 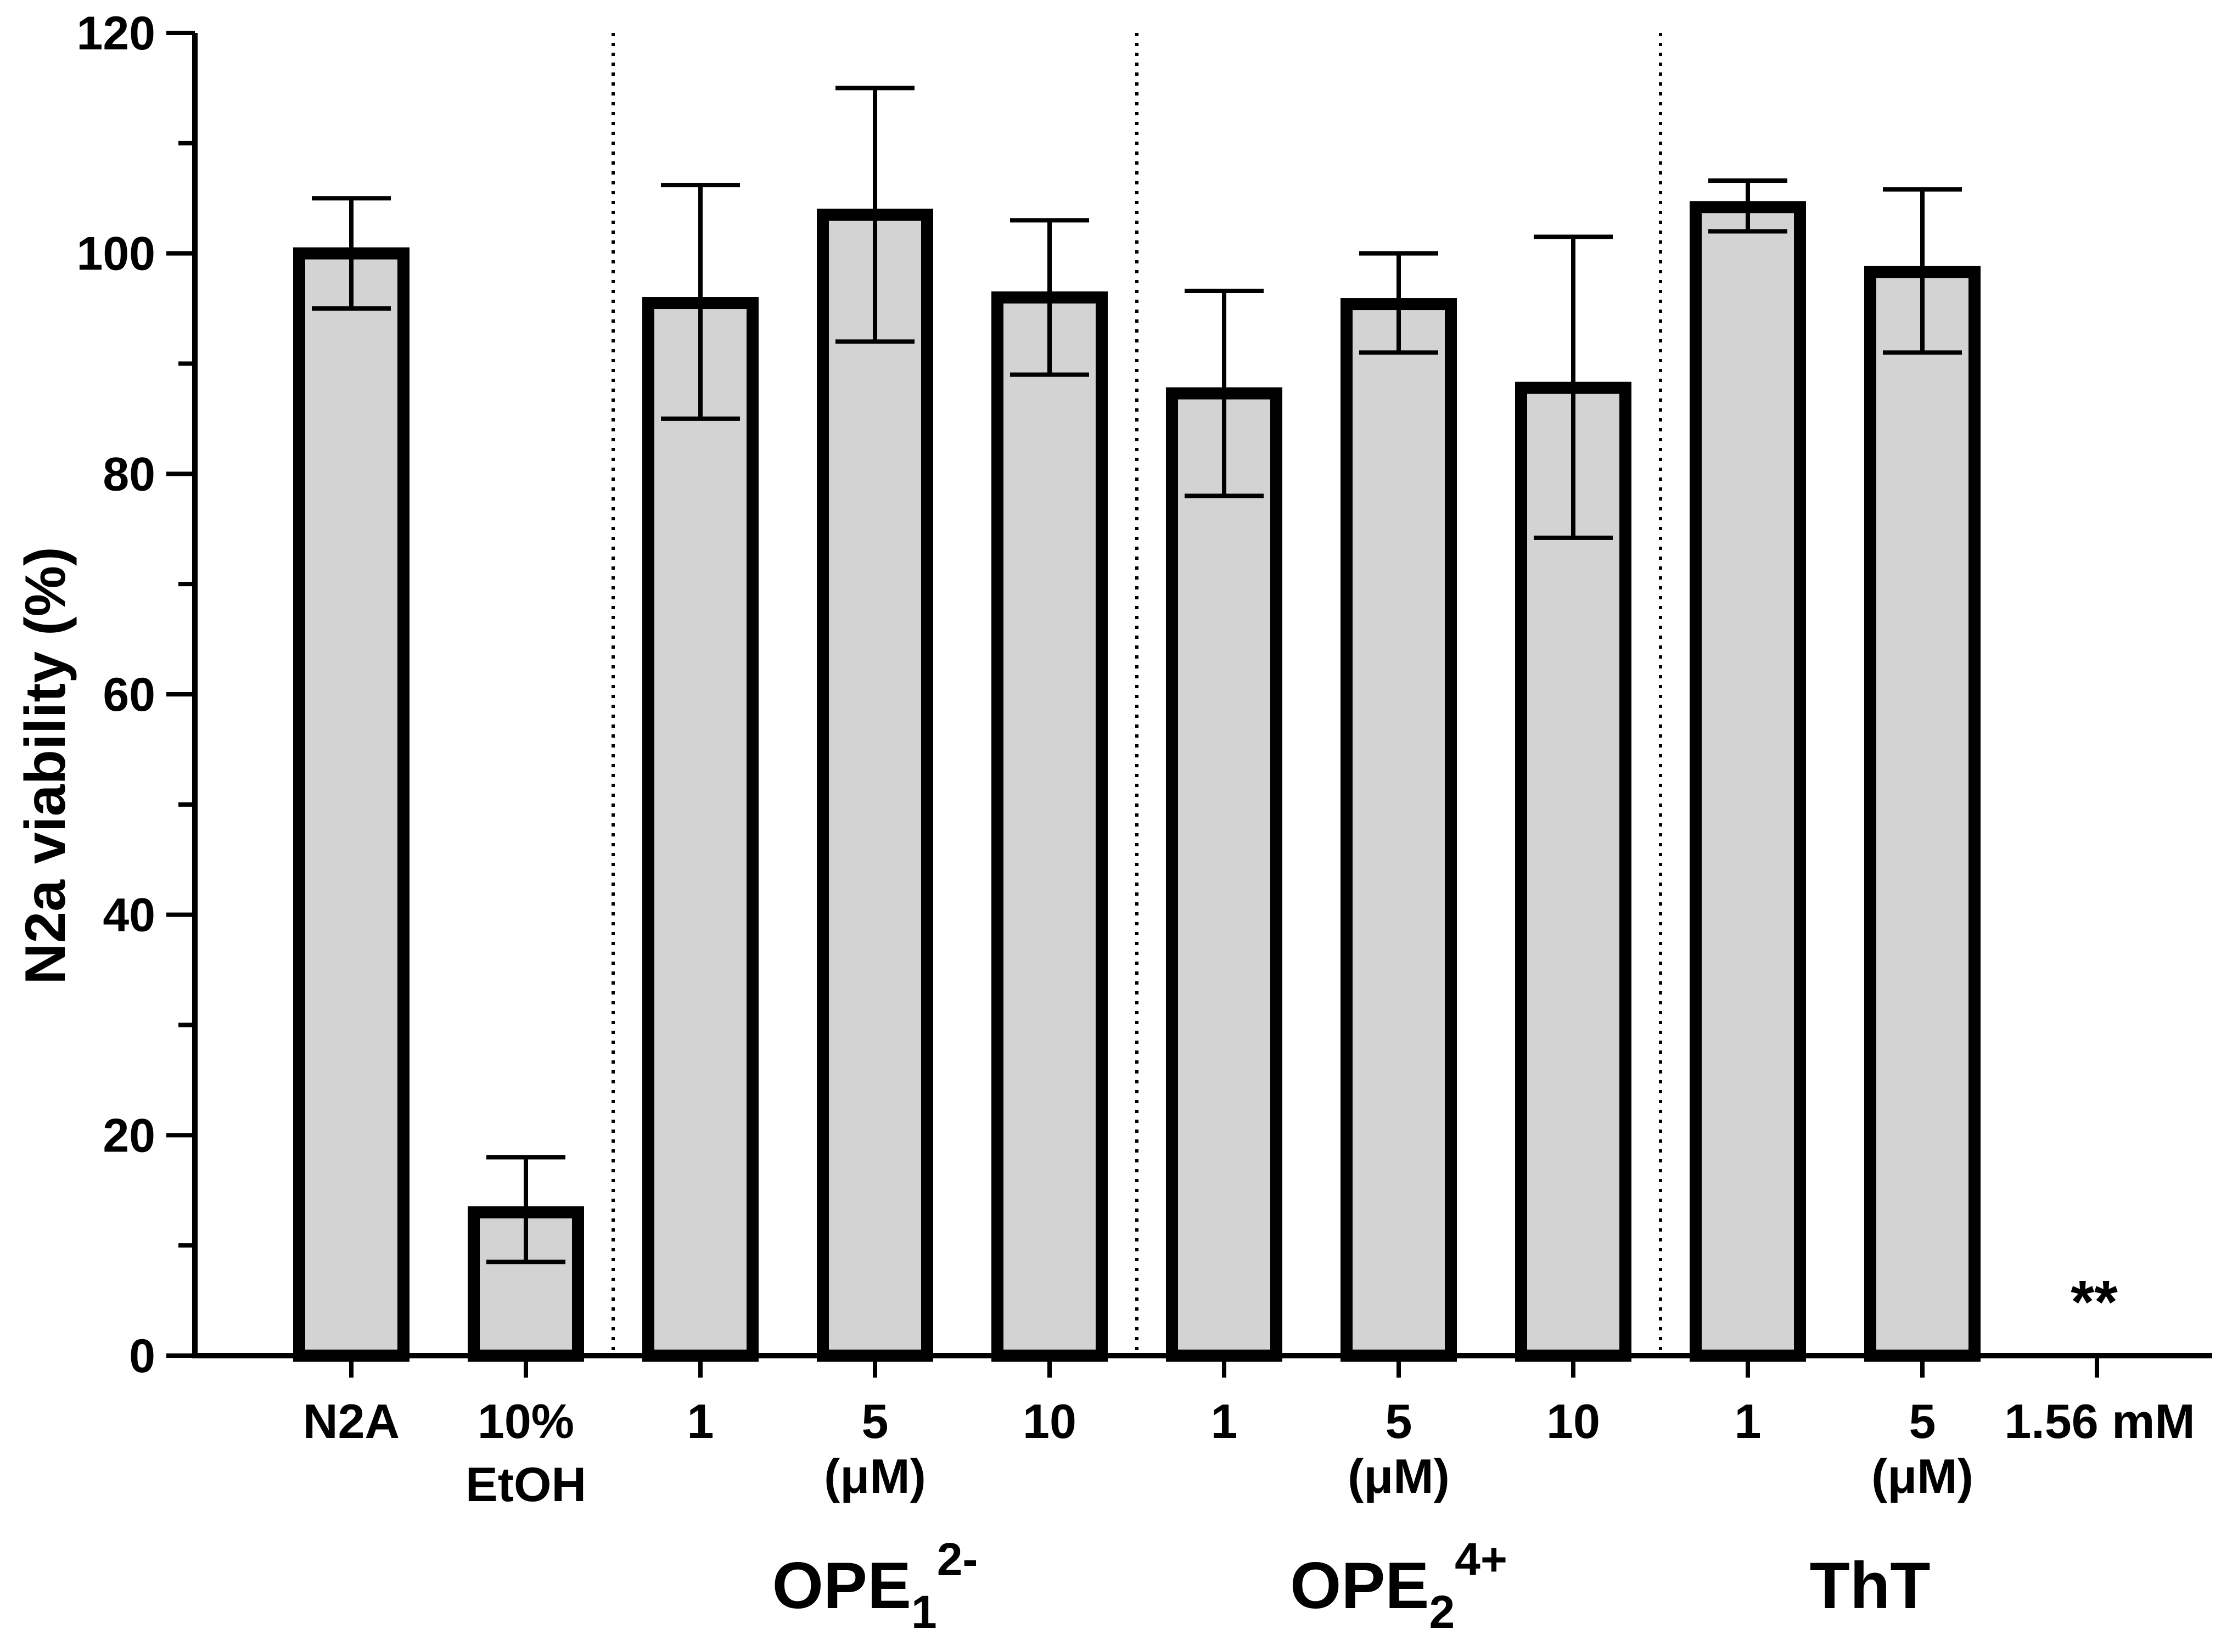 What do you see at coordinates (116, 254) in the screenshot?
I see `y-tick-label-100: 100` at bounding box center [116, 254].